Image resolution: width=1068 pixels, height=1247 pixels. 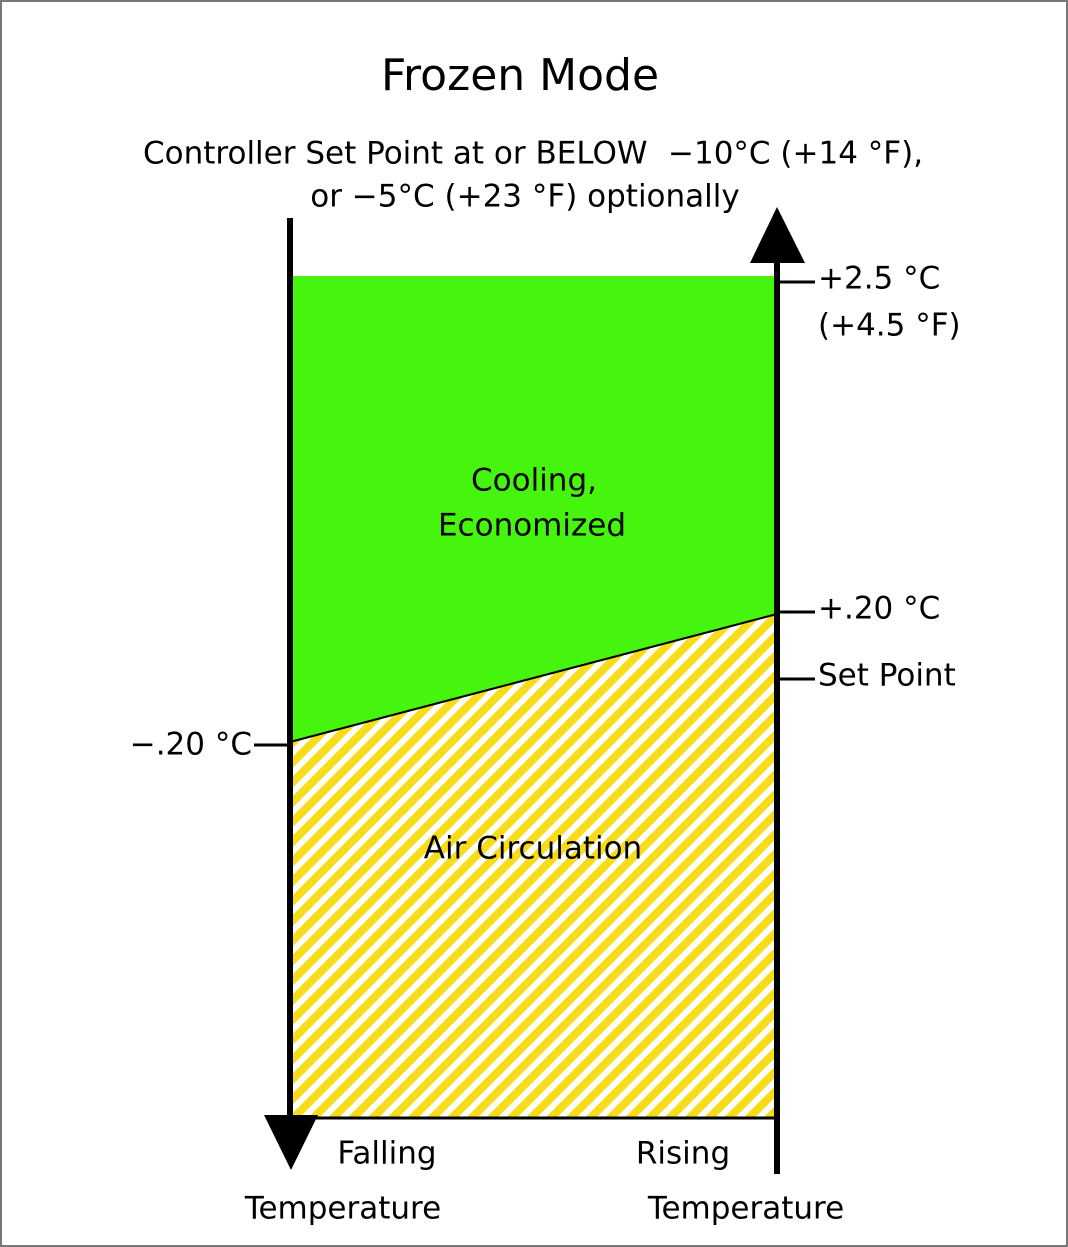 What do you see at coordinates (520, 75) in the screenshot?
I see `title: Frozen Mode` at bounding box center [520, 75].